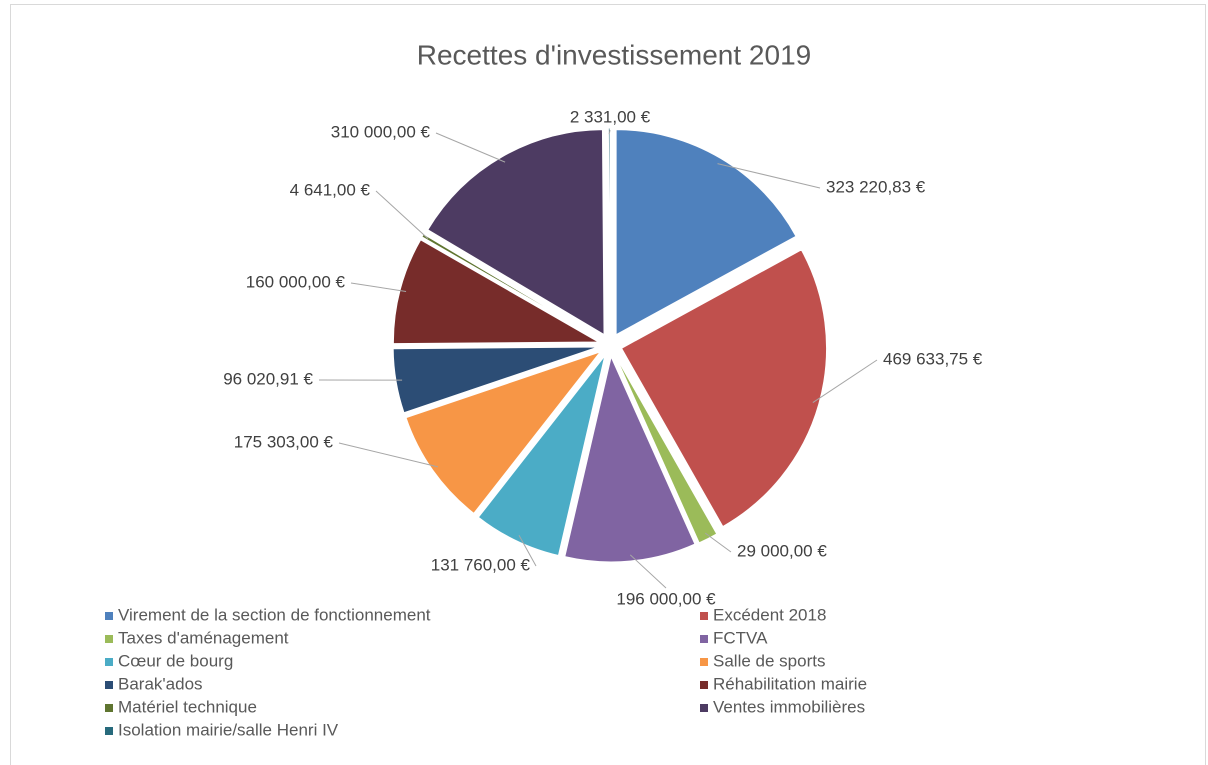  I want to click on data-label: 196 000,00 €, so click(666, 598).